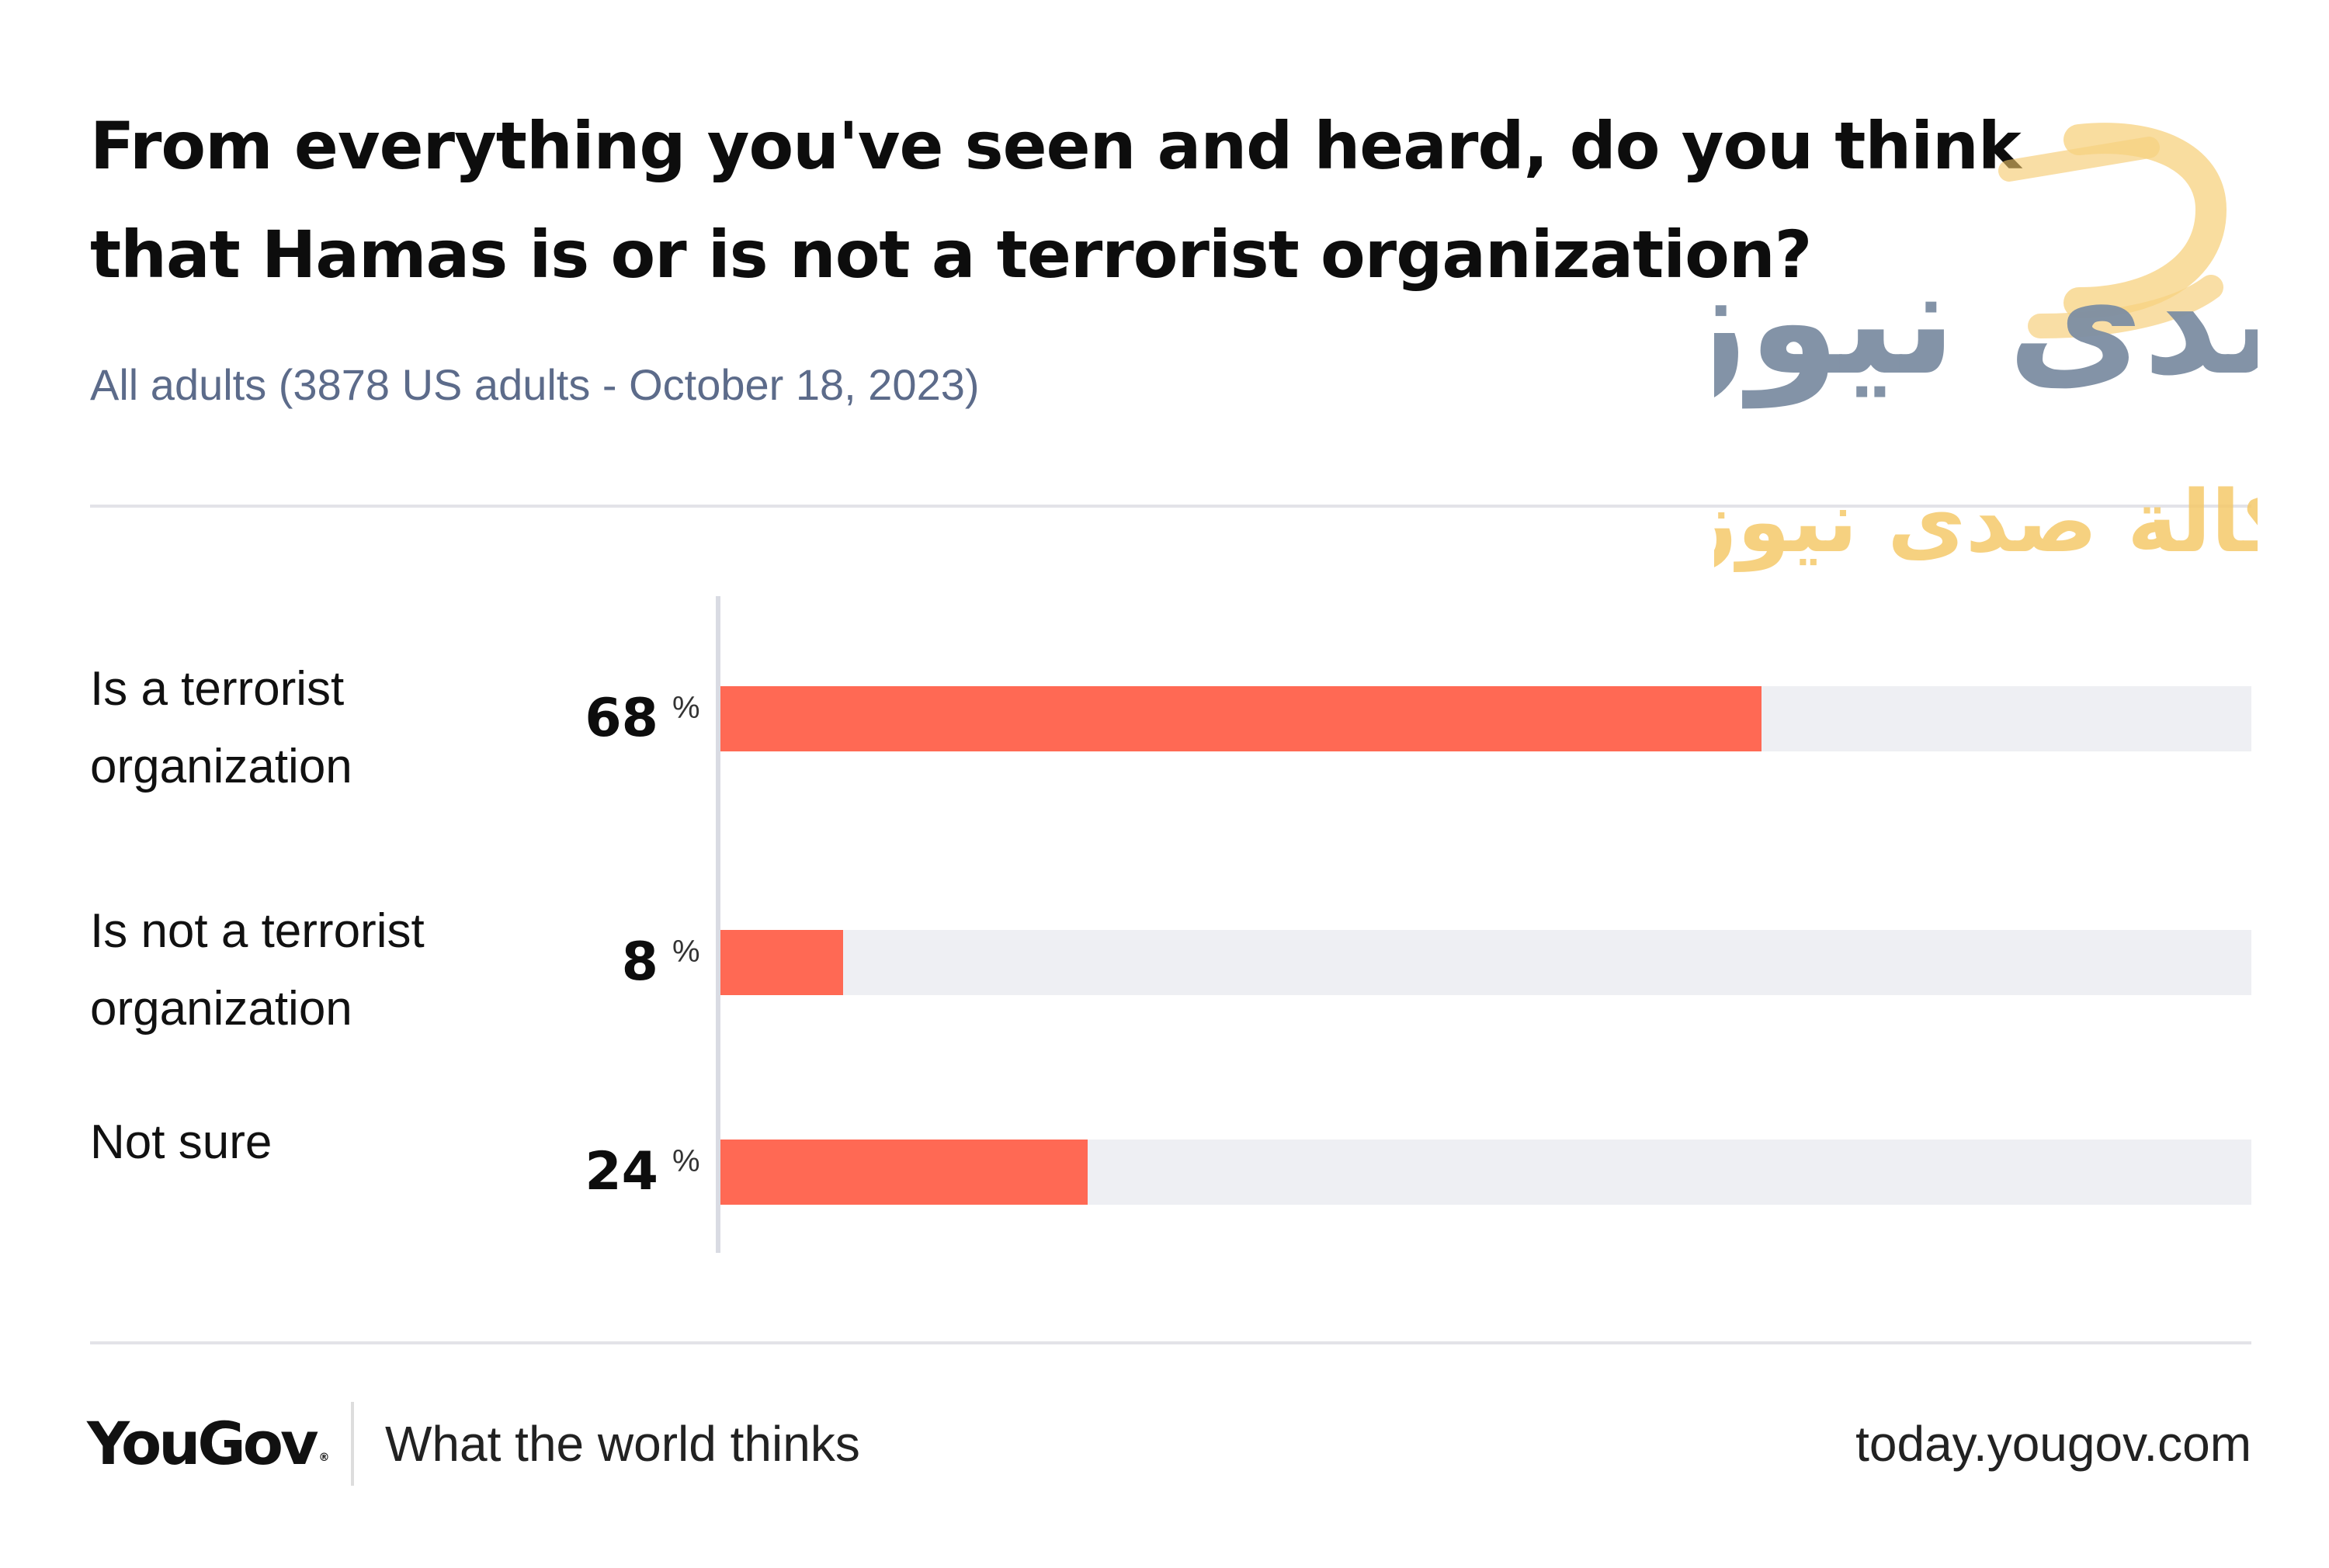 The width and height of the screenshot is (2329, 1568). Describe the element at coordinates (1986, 522) in the screenshot. I see `watermark-caption: وكالة صدى نيوز` at that location.